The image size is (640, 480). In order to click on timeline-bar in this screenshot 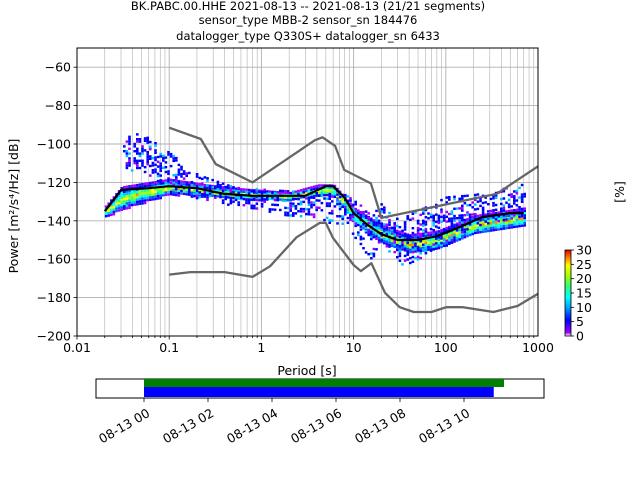, I will do `click(324, 383)`.